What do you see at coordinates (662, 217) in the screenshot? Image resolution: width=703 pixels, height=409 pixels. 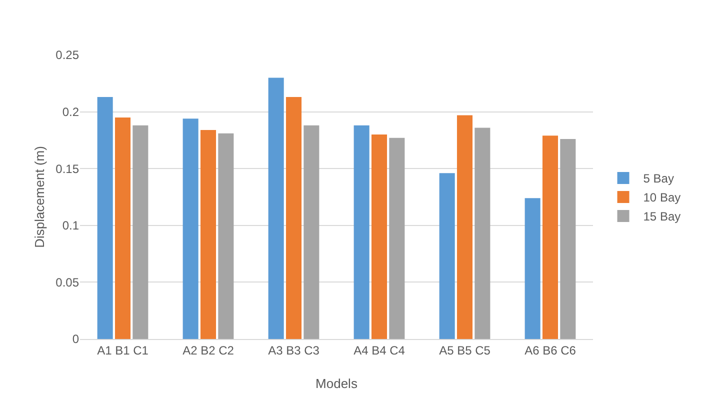 I see `legend-label: 15 Bay` at bounding box center [662, 217].